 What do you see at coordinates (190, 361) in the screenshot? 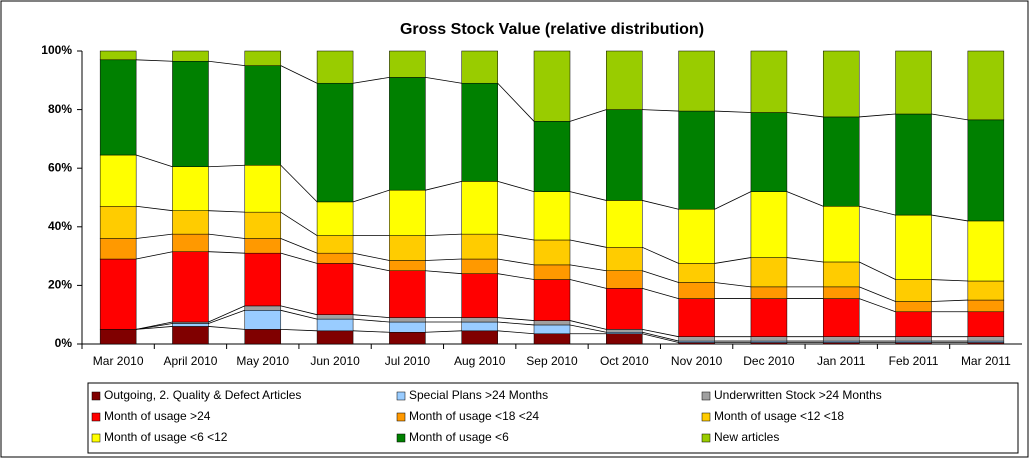
I see `x-tick-label: April 2010` at bounding box center [190, 361].